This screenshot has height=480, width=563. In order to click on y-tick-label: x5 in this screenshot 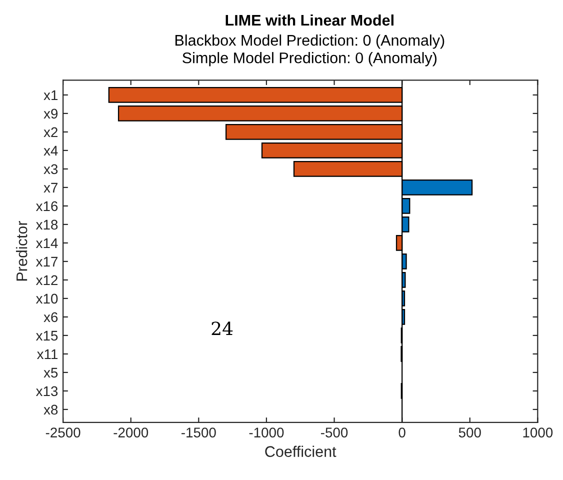, I will do `click(51, 373)`.